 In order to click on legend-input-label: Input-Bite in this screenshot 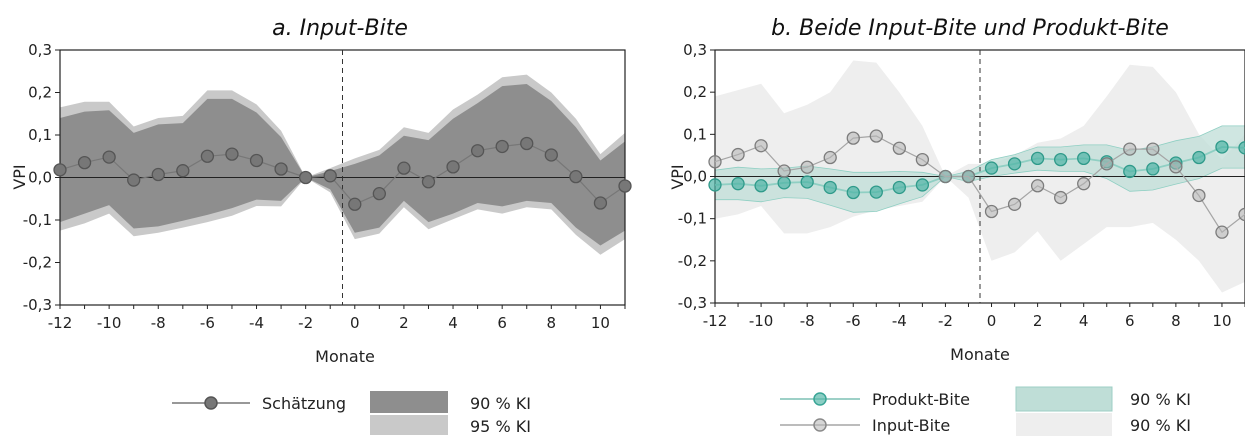, I will do `click(911, 425)`.